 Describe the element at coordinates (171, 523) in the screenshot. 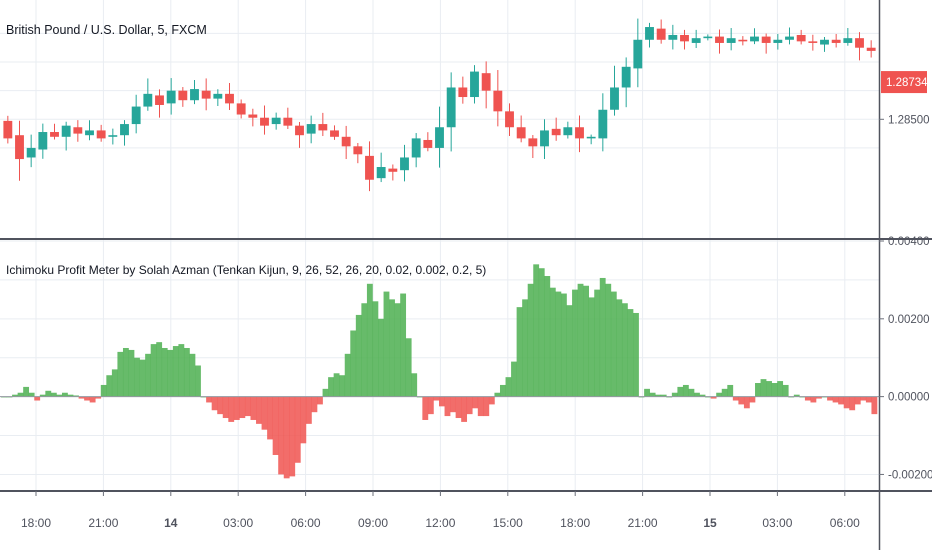

I see `time-tick-label: 14` at that location.